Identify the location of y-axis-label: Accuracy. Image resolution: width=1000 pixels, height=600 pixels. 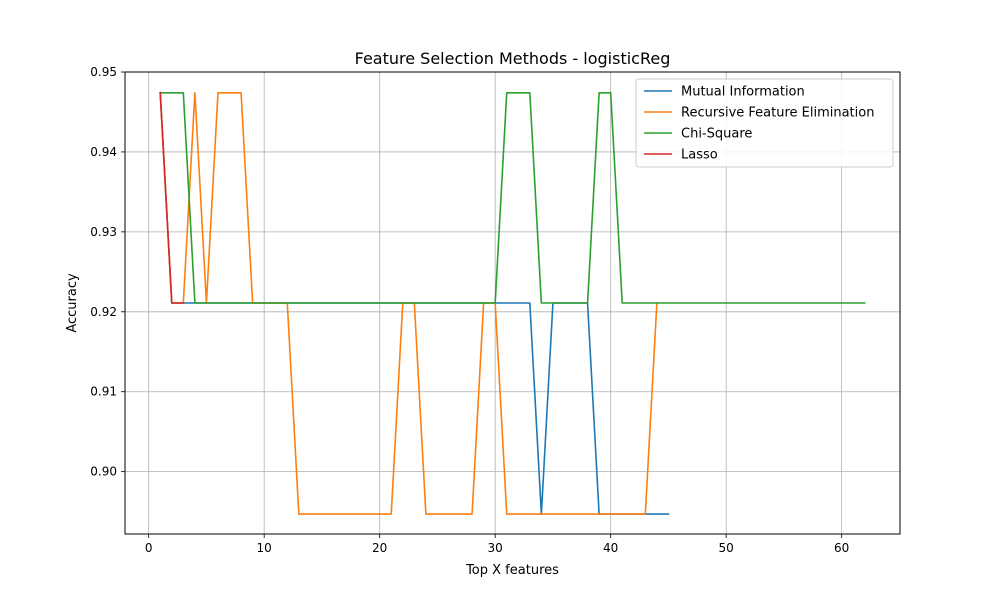
(72, 303).